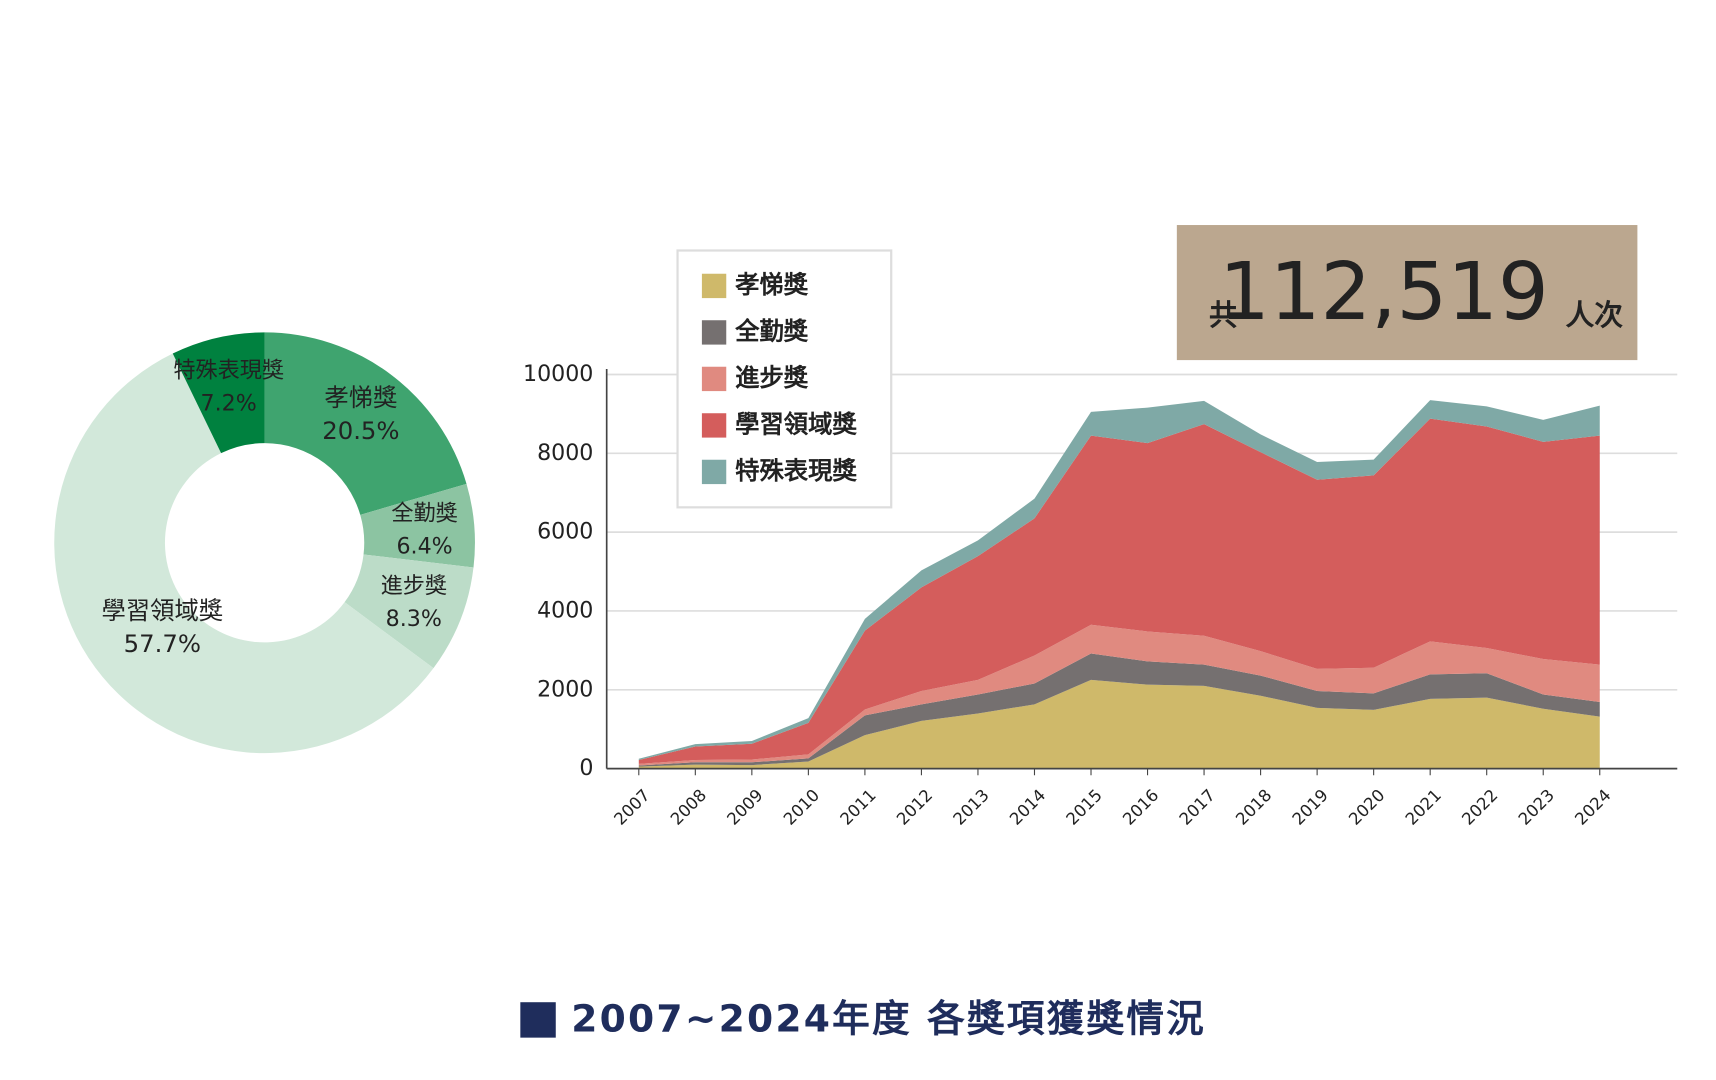  I want to click on x-tick-label: 2011, so click(857, 807).